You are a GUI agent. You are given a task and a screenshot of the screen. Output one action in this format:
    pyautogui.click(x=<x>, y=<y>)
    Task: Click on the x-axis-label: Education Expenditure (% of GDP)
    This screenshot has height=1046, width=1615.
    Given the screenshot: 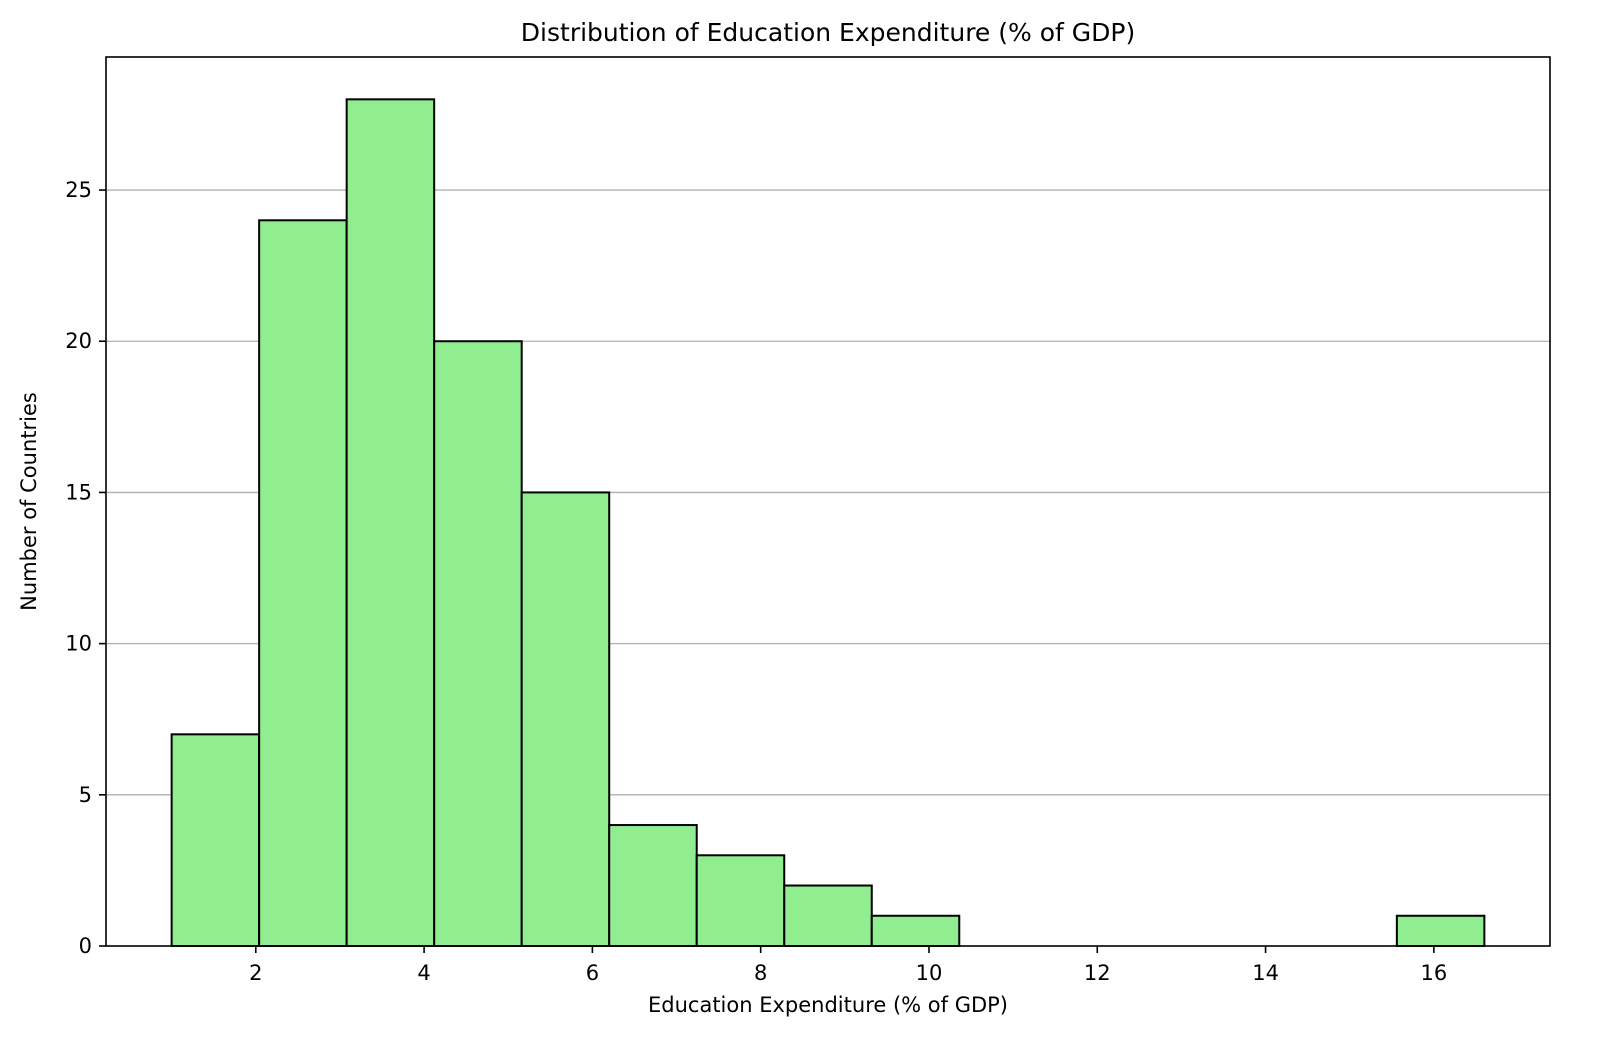 What is the action you would take?
    pyautogui.click(x=828, y=1005)
    